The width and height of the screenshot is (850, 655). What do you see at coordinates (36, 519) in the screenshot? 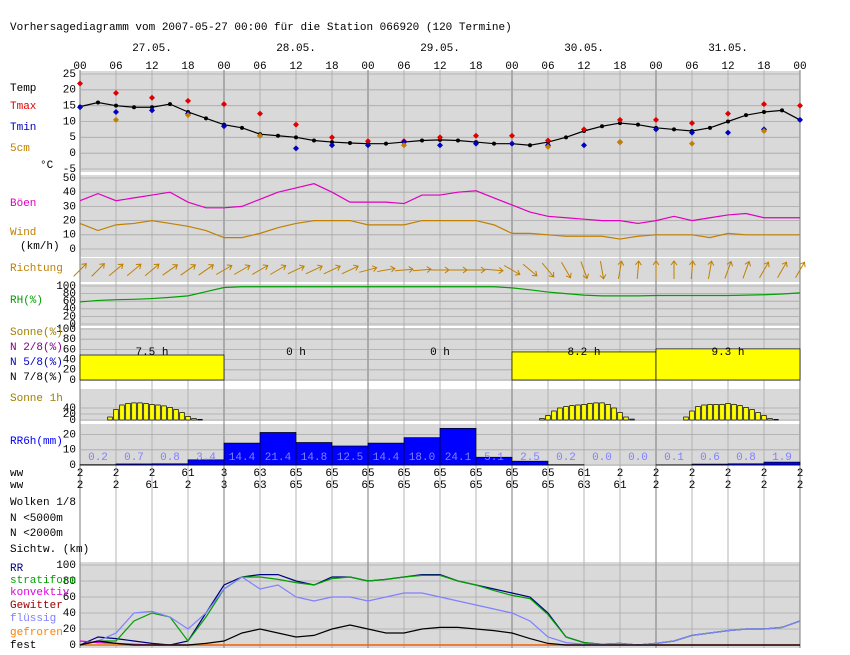
I see `row-label: N <5000m` at bounding box center [36, 519].